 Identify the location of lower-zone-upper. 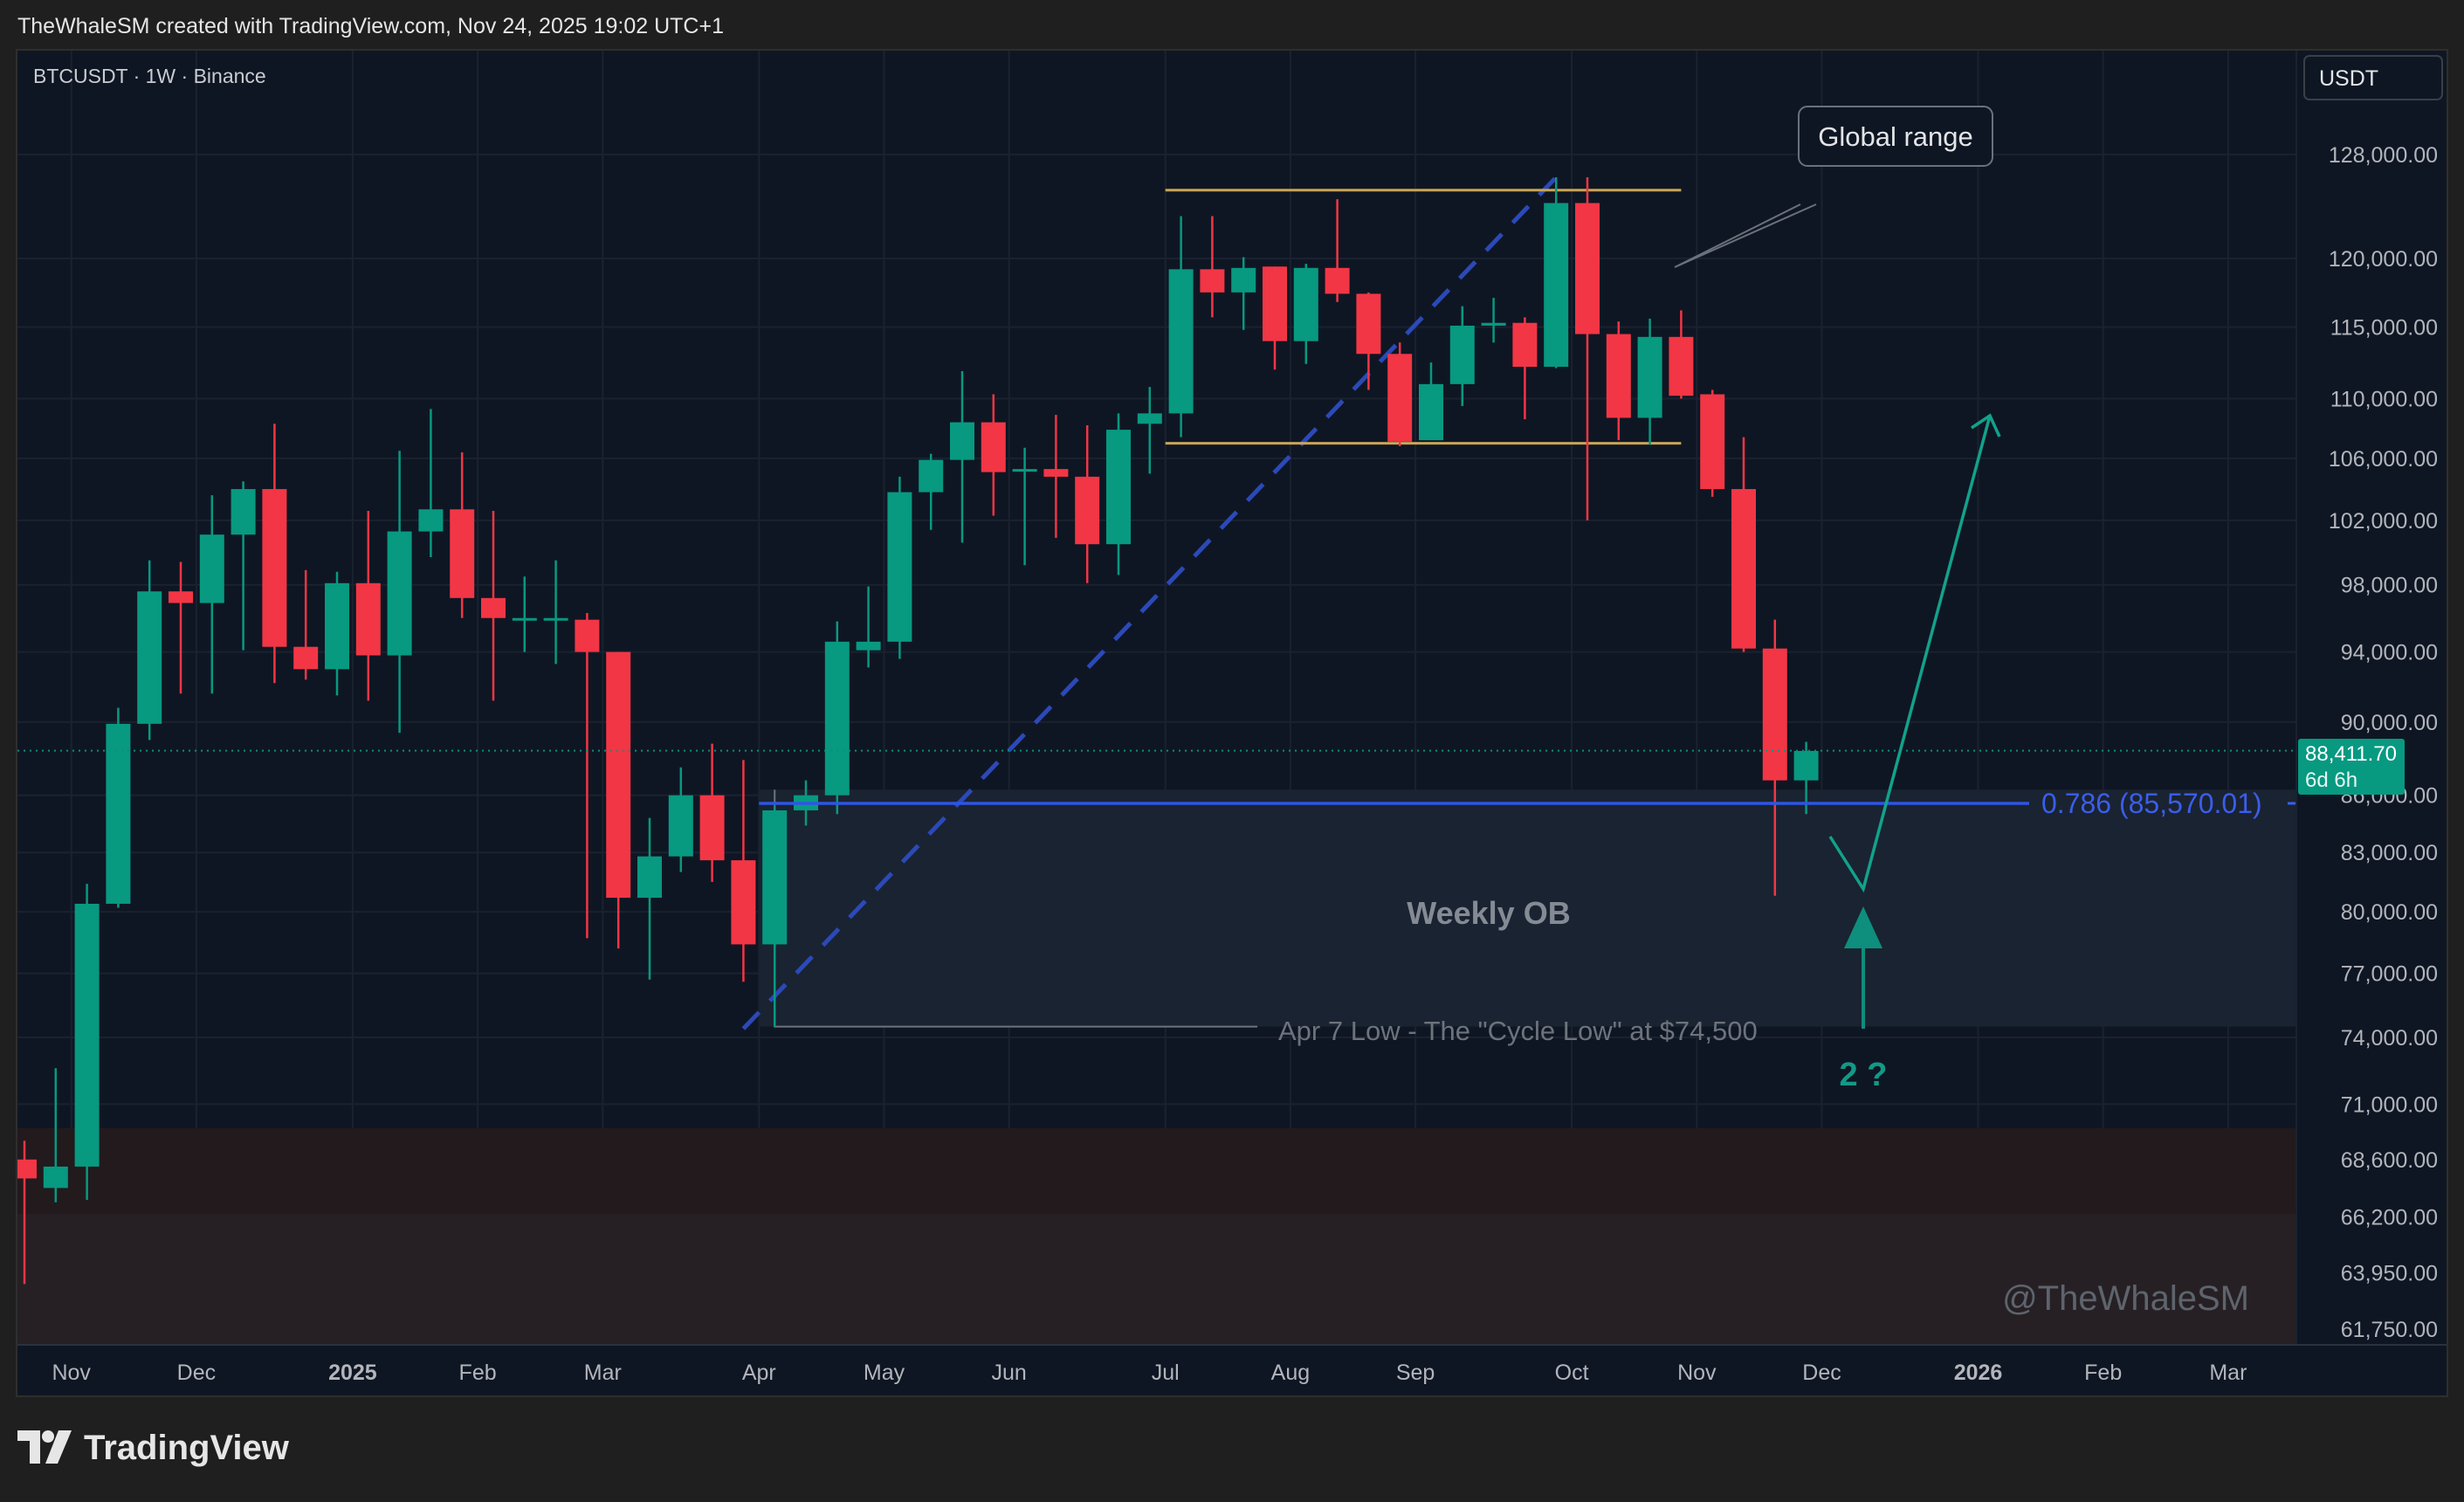
(1156, 1171).